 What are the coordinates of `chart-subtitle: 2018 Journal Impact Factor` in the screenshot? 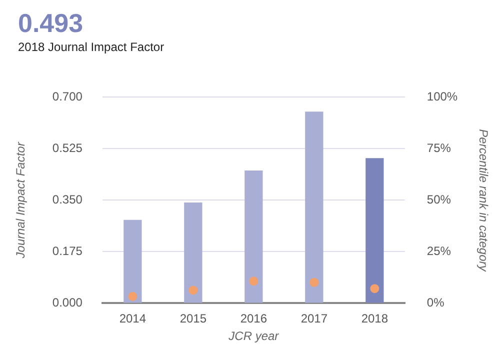 It's located at (91, 47).